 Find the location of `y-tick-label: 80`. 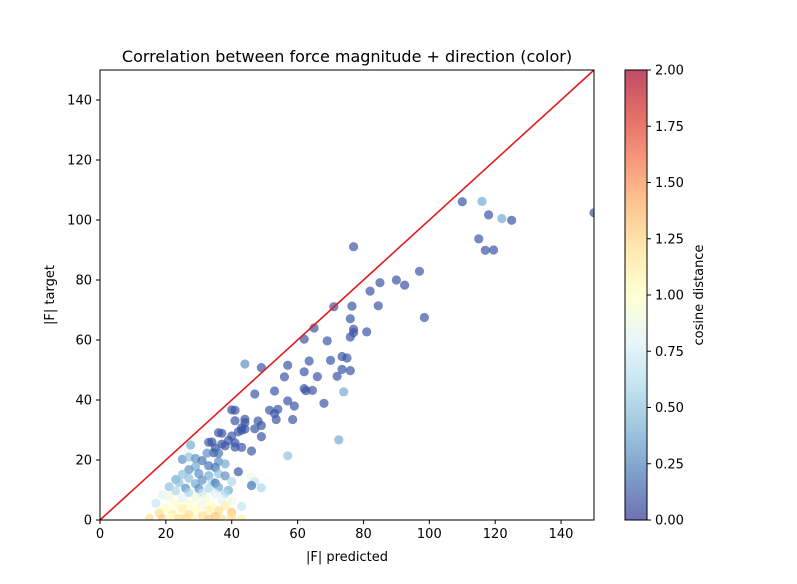

y-tick-label: 80 is located at coordinates (83, 281).